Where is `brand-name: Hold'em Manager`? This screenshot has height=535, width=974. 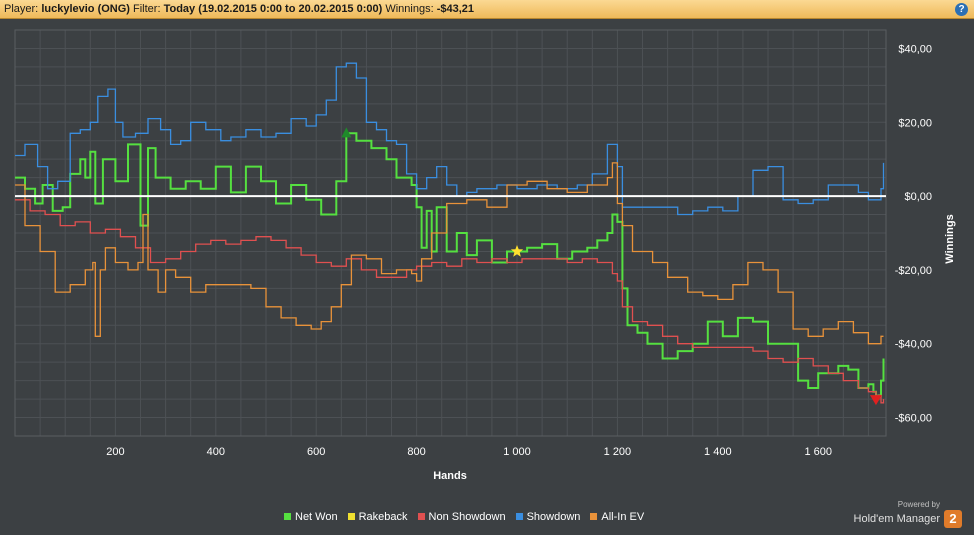
brand-name: Hold'em Manager is located at coordinates (896, 519).